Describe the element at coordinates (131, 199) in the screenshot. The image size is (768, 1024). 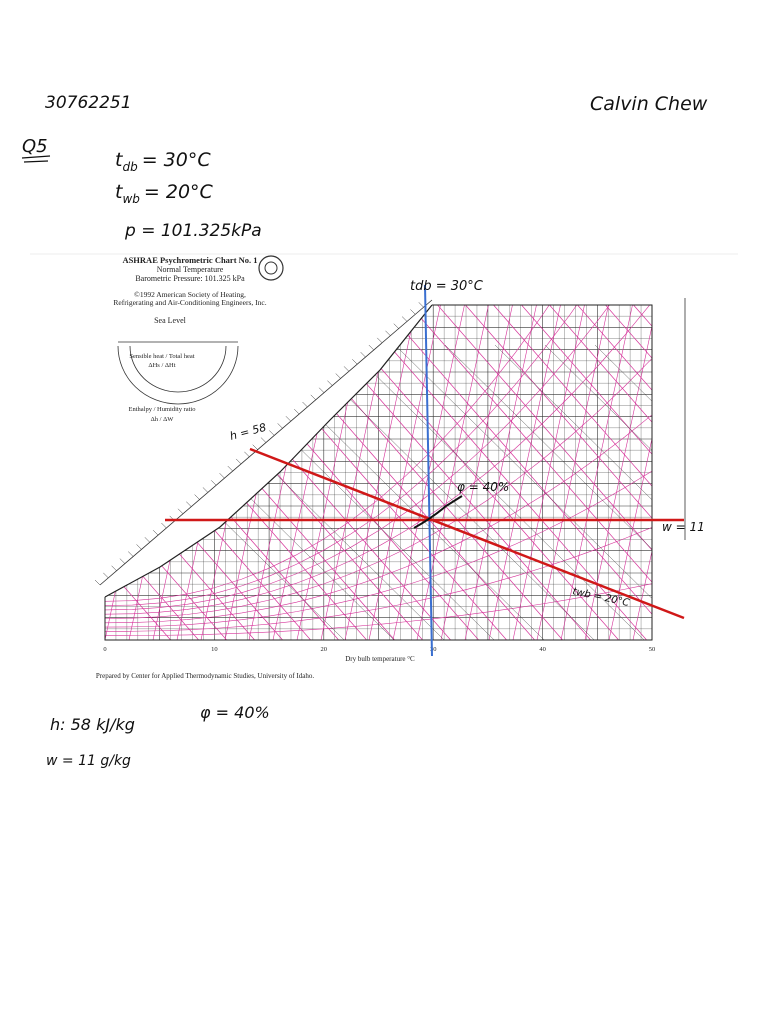
I see `given-sub: wb` at that location.